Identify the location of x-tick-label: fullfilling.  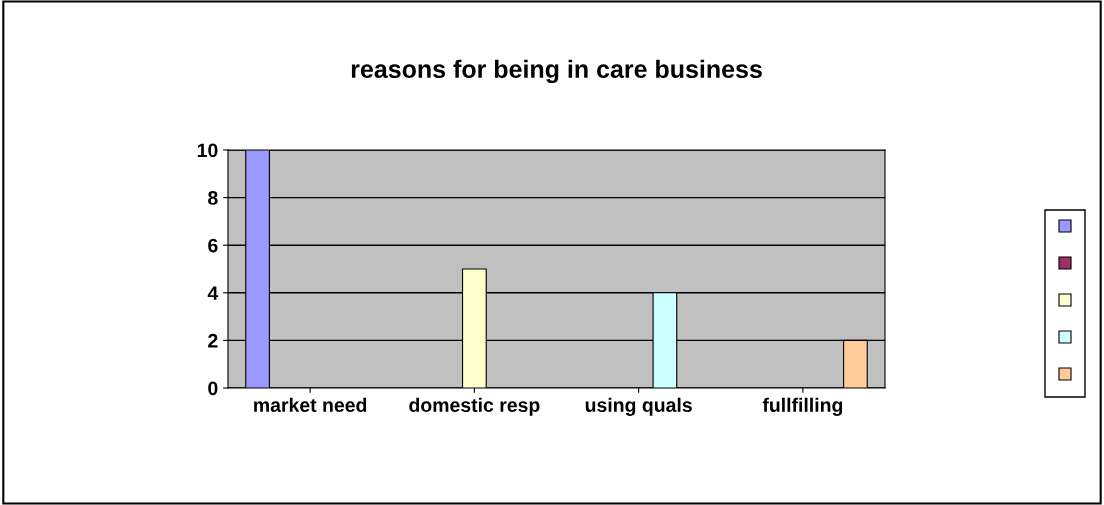
(802, 406).